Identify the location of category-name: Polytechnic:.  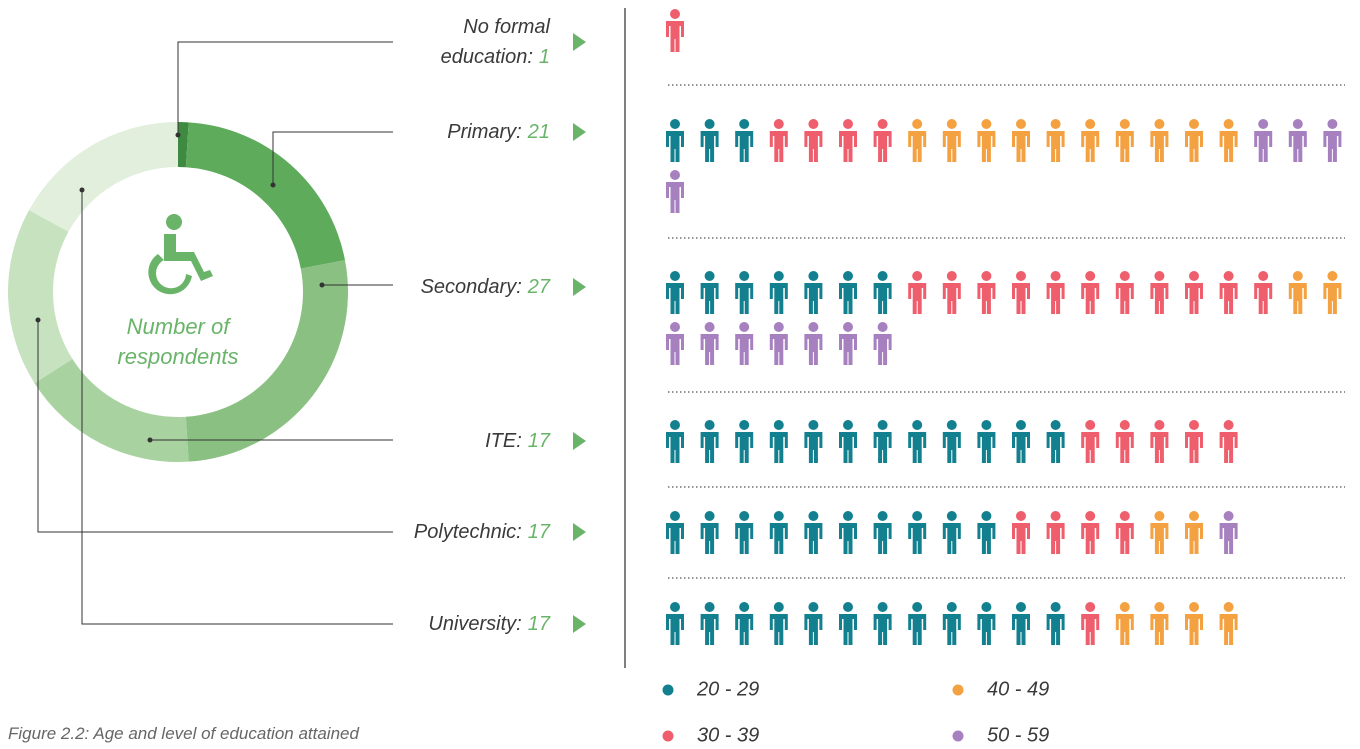
(467, 532).